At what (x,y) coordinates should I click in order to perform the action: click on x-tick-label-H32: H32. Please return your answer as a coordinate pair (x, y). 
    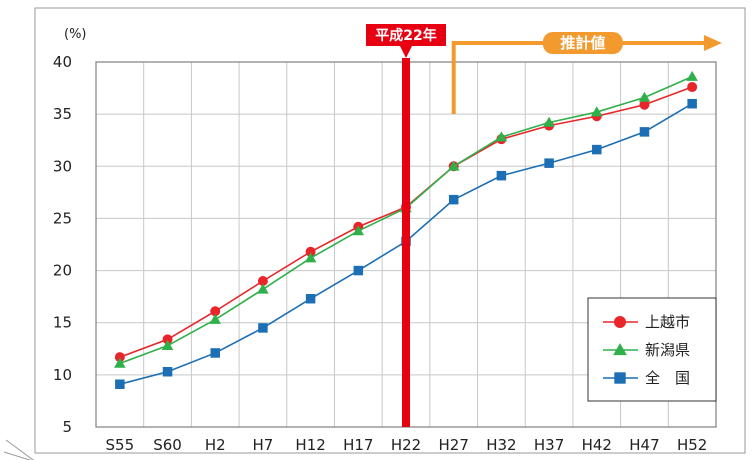
    Looking at the image, I should click on (501, 445).